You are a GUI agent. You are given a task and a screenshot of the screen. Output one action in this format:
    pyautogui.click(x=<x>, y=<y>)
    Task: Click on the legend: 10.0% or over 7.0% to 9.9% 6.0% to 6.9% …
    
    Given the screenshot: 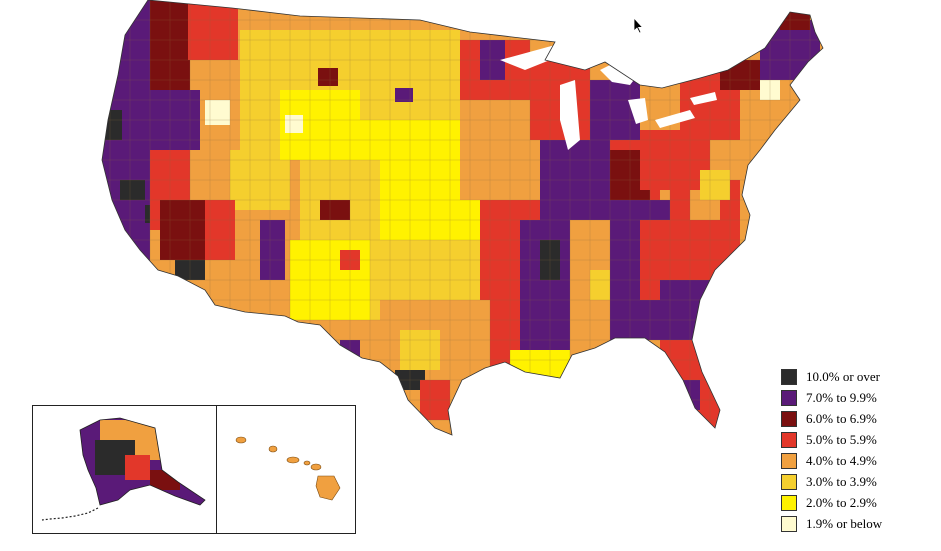 What is the action you would take?
    pyautogui.click(x=859, y=450)
    